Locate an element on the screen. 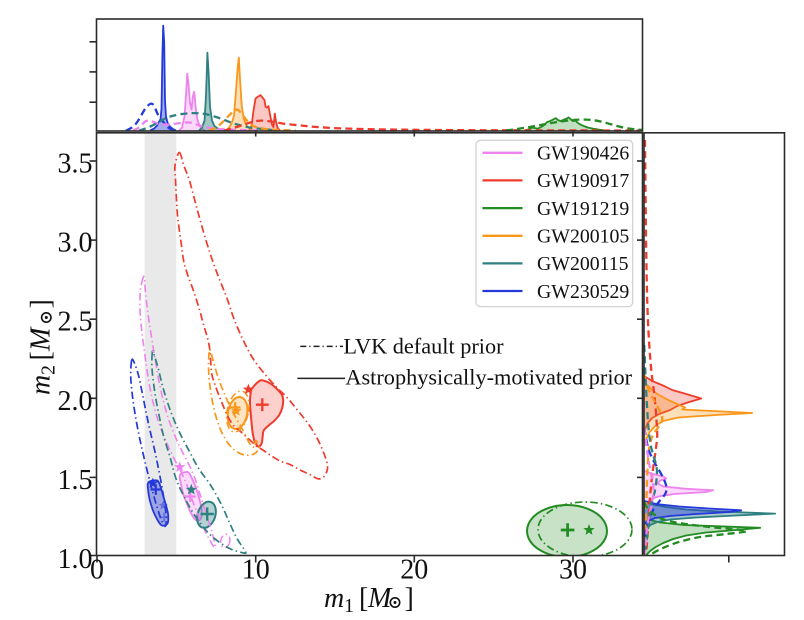 The width and height of the screenshot is (804, 620). svg-text: GW190426 is located at coordinates (583, 154).